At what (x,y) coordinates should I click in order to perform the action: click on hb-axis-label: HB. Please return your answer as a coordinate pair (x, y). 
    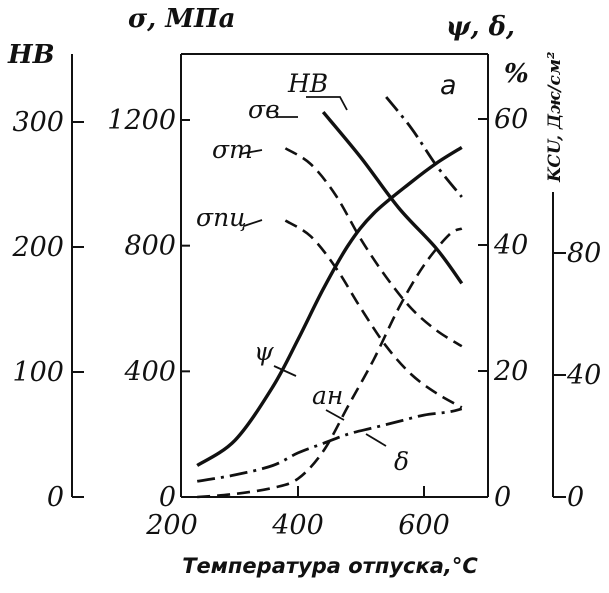
    Looking at the image, I should click on (31, 55).